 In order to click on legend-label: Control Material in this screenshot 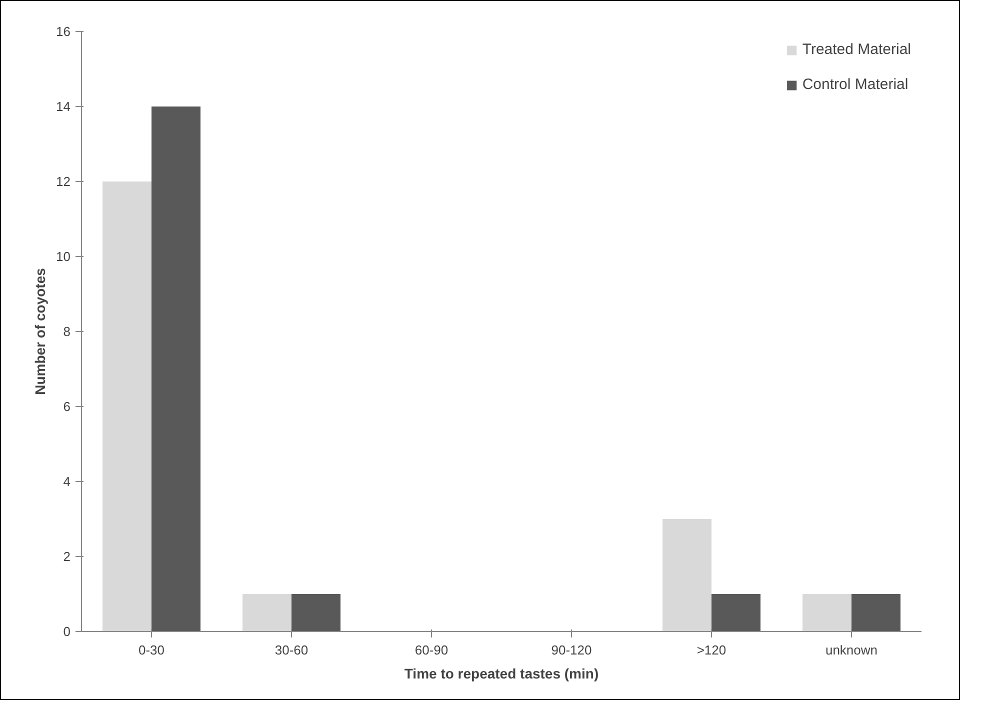, I will do `click(855, 84)`.